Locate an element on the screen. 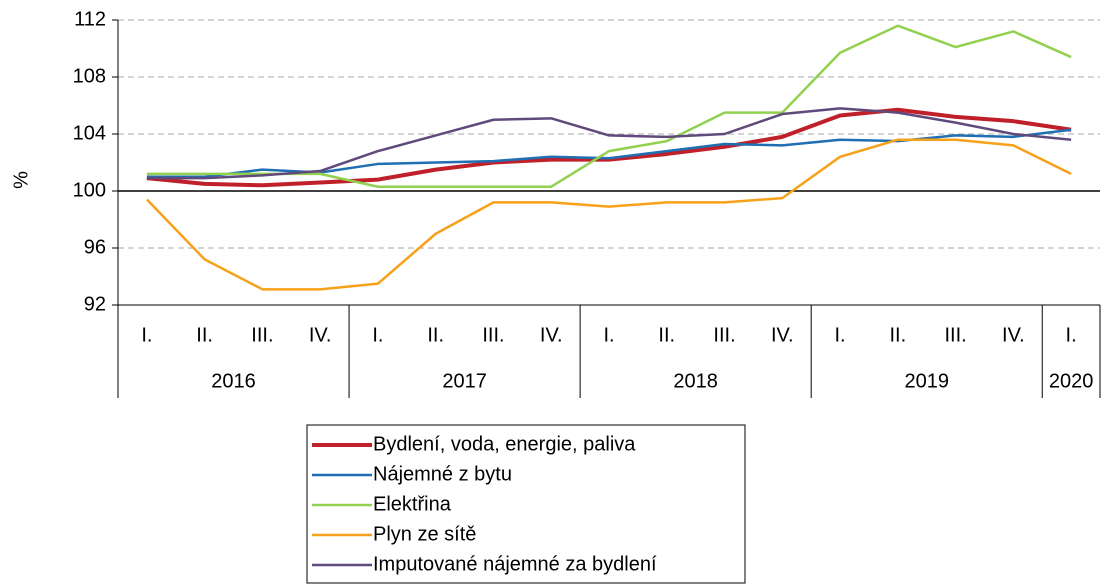  y-tick-label: 96 is located at coordinates (95, 247).